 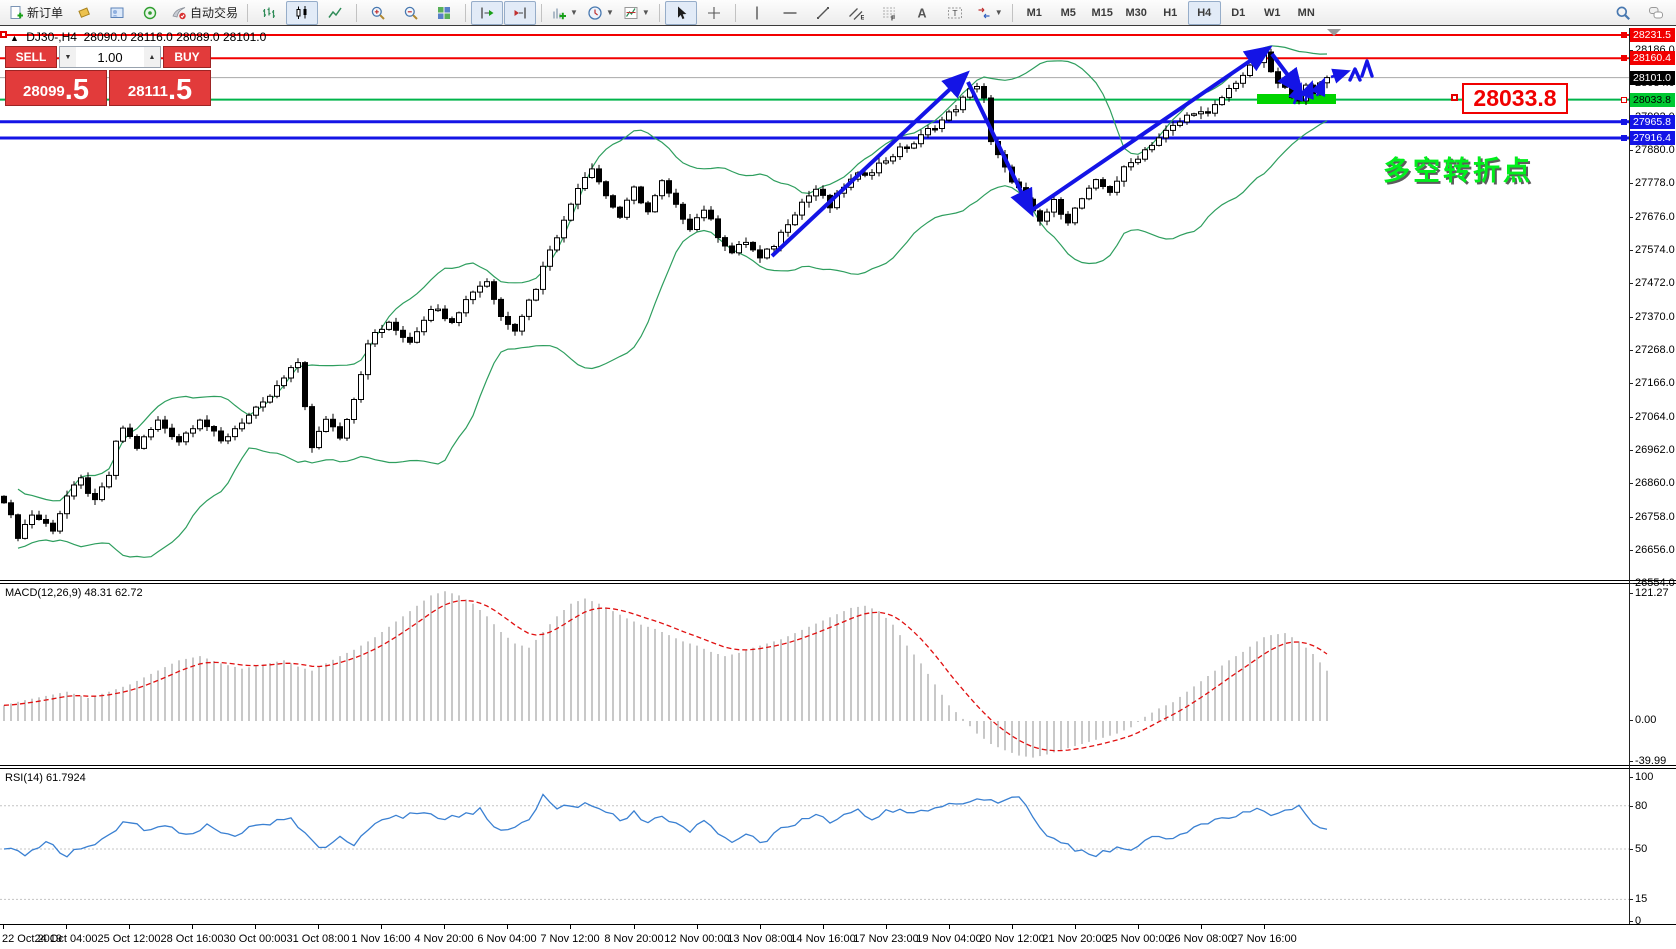 What do you see at coordinates (1454, 97) in the screenshot?
I see `price-tag-handle-icon` at bounding box center [1454, 97].